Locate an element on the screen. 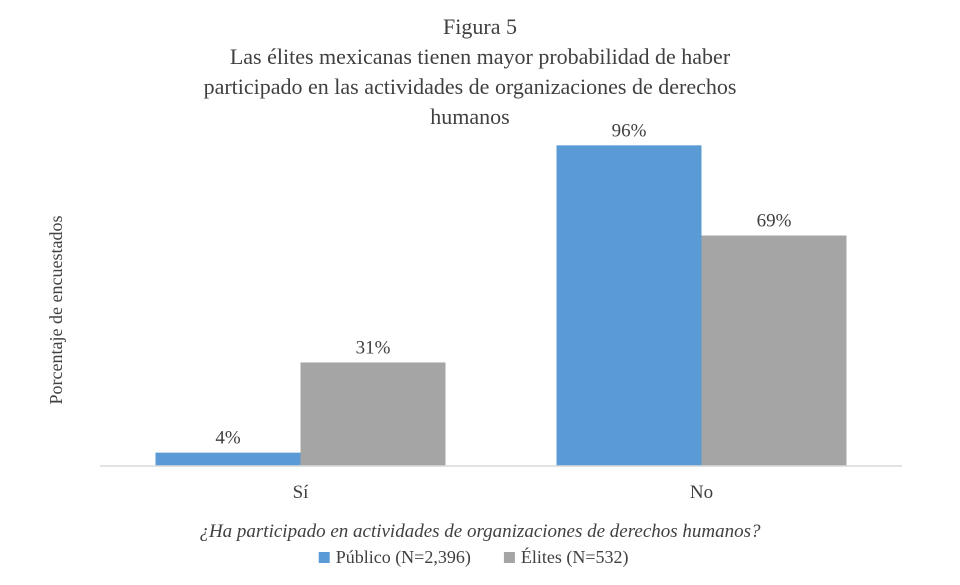 The height and width of the screenshot is (585, 960). bar-publico-si is located at coordinates (228, 459).